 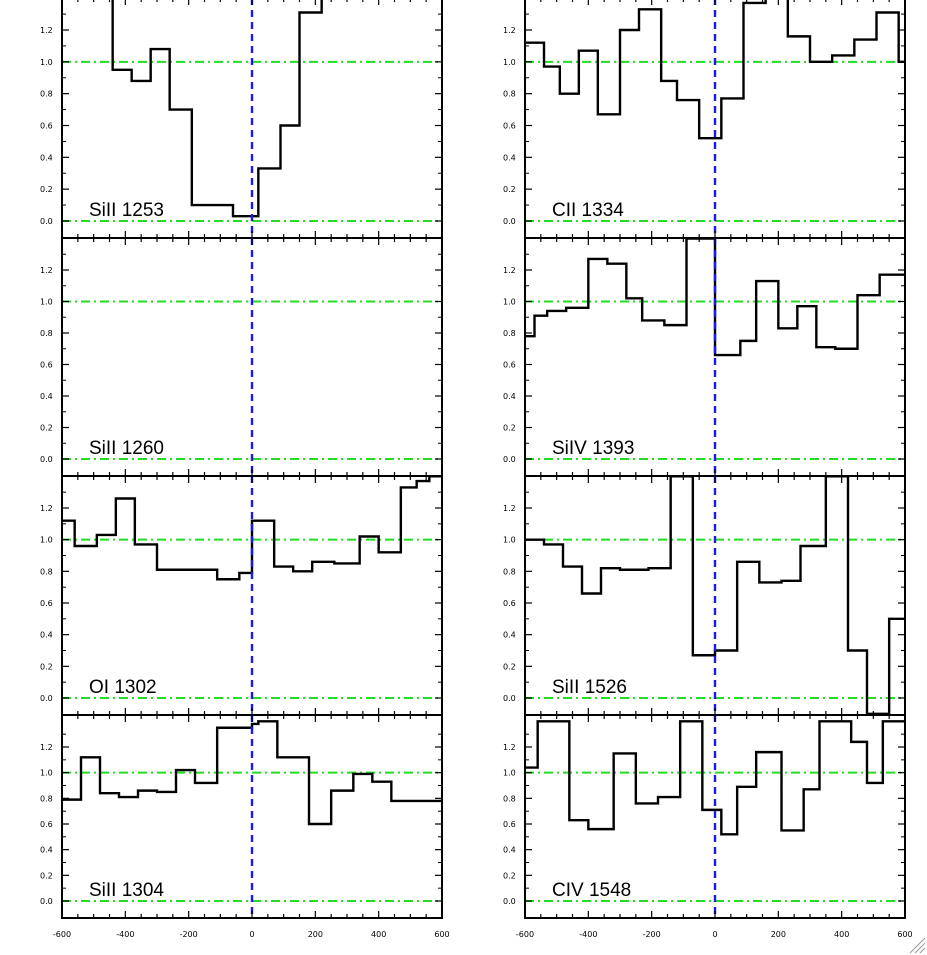 I want to click on ion-label: CII 1334, so click(x=588, y=210).